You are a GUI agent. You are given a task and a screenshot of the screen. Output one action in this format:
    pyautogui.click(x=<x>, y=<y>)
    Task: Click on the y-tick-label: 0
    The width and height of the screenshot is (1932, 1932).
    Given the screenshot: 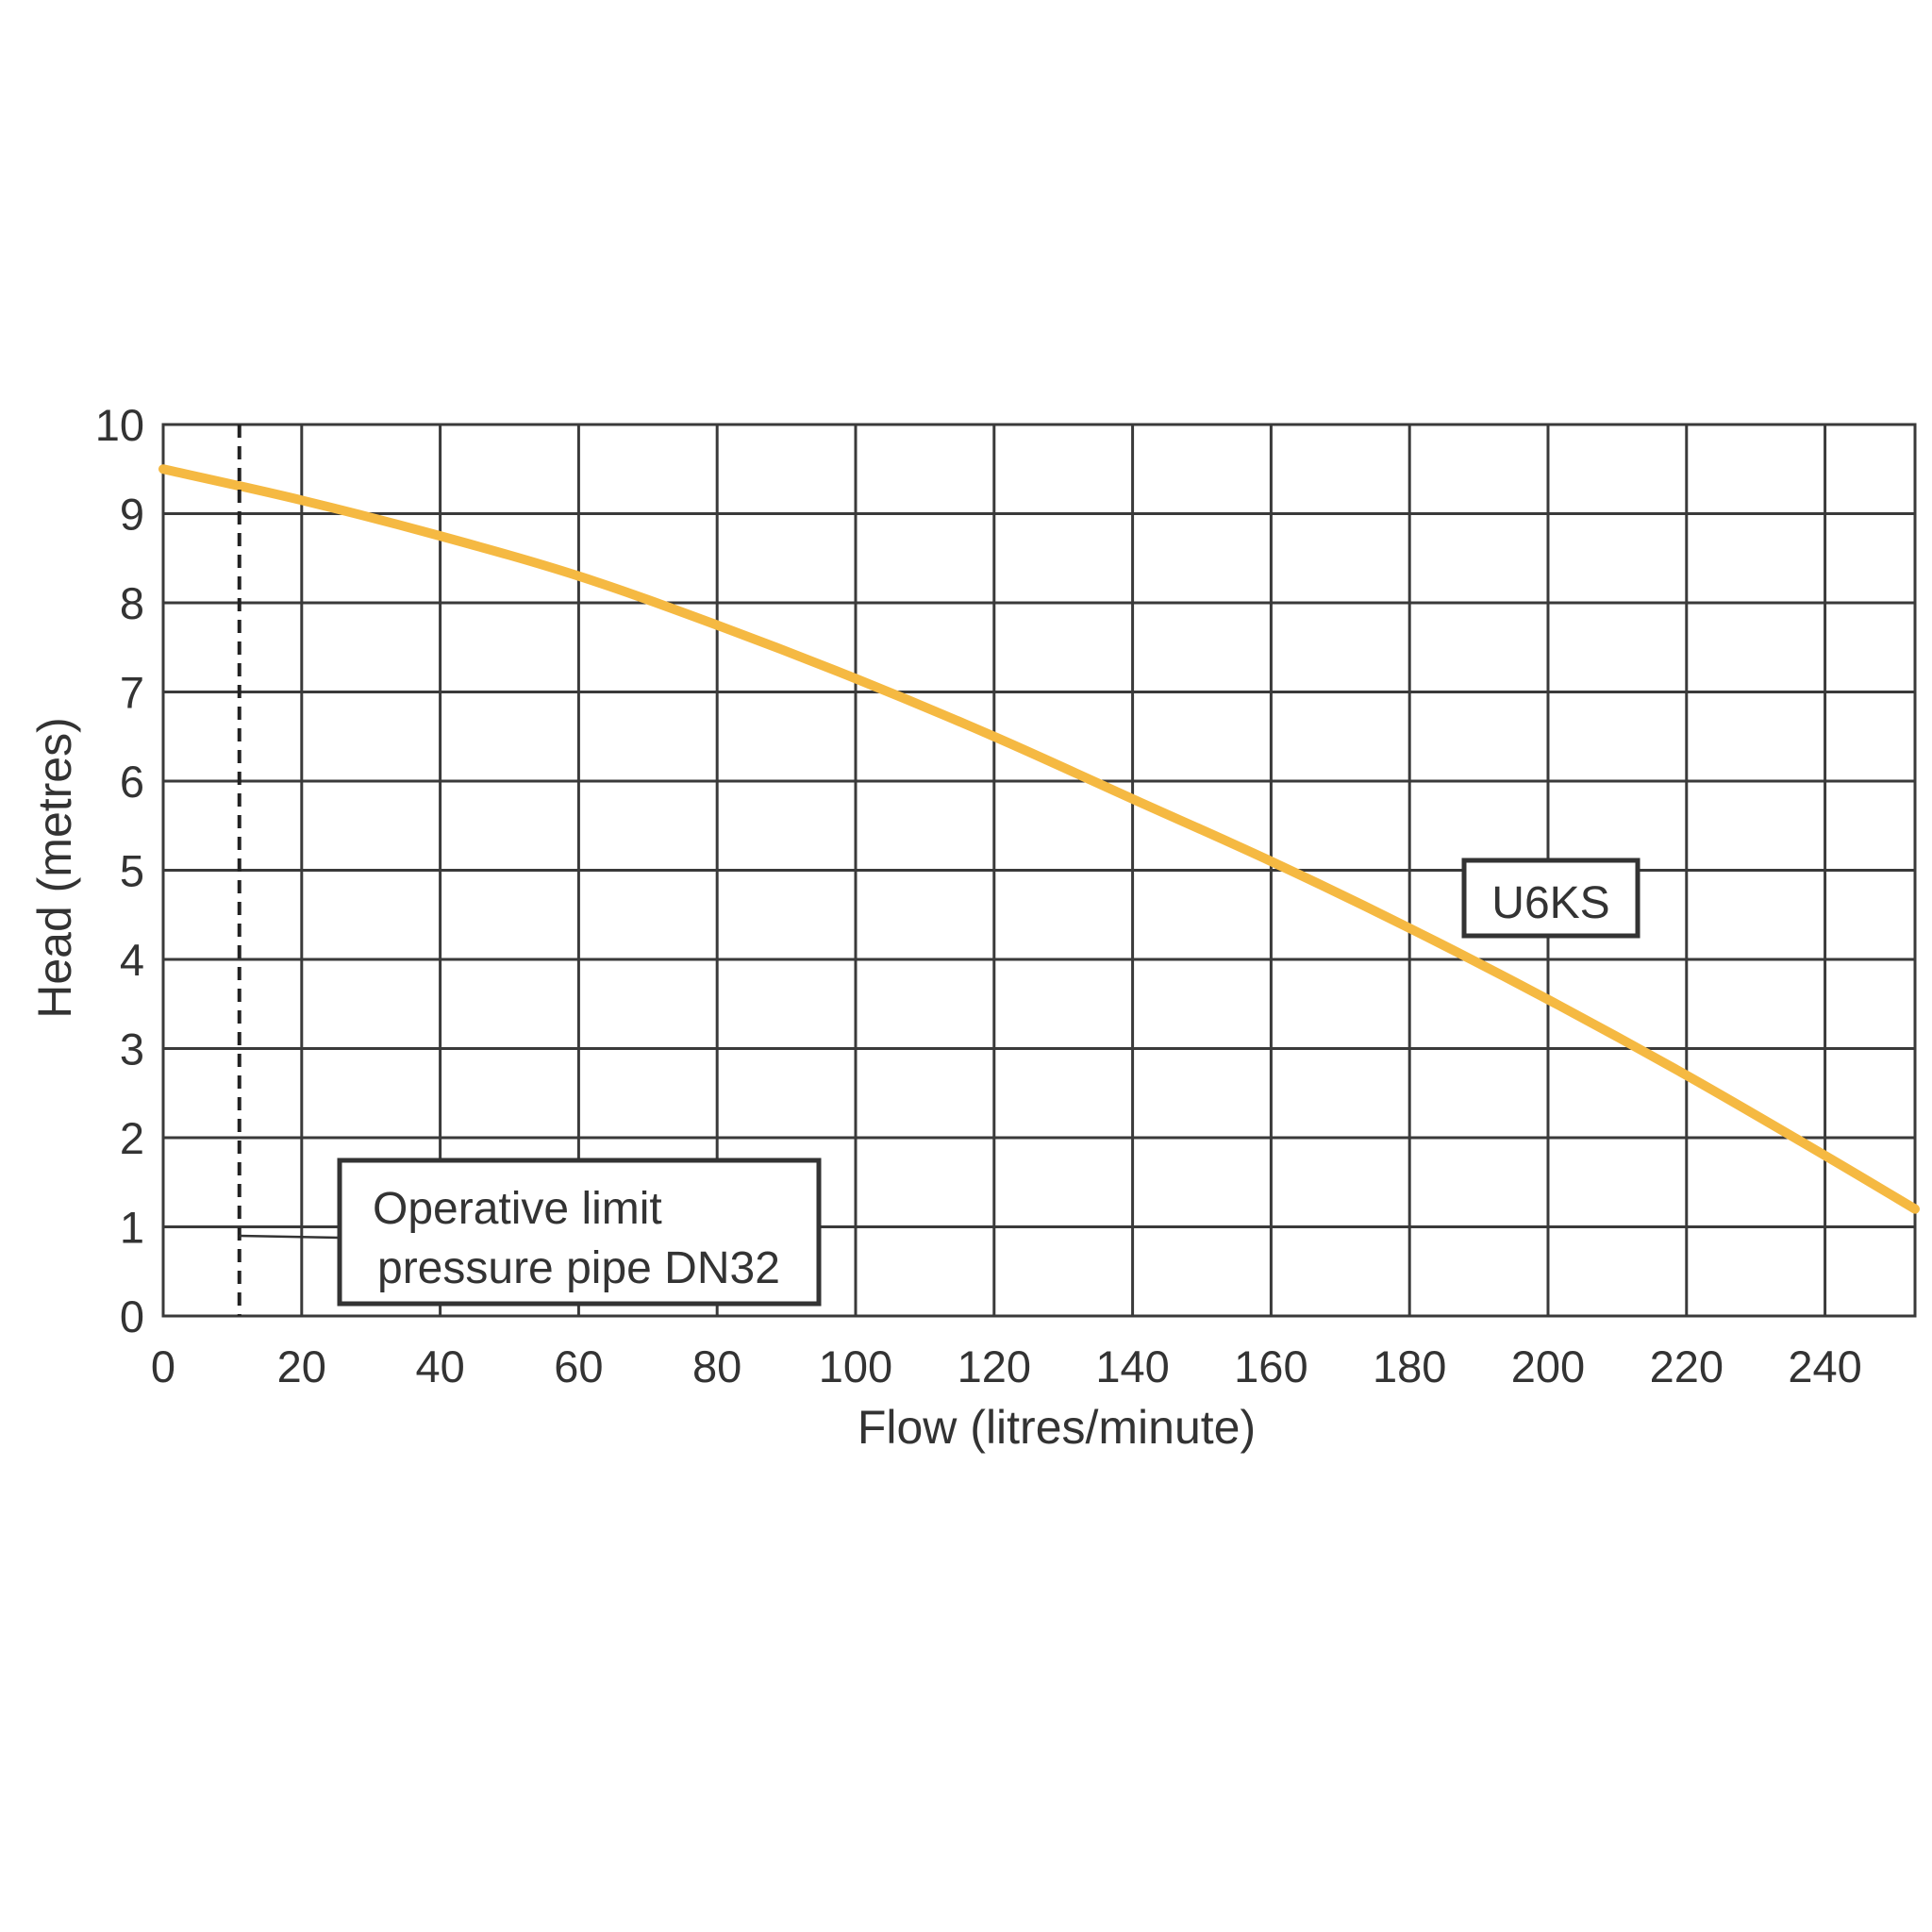 What is the action you would take?
    pyautogui.click(x=132, y=1316)
    